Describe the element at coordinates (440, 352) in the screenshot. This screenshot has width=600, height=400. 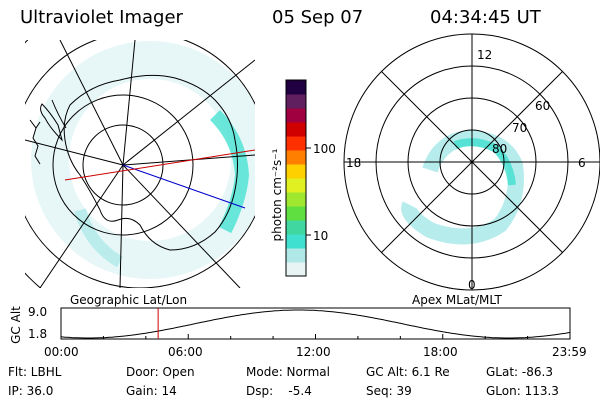
I see `x-tick-1800: 18:00` at that location.